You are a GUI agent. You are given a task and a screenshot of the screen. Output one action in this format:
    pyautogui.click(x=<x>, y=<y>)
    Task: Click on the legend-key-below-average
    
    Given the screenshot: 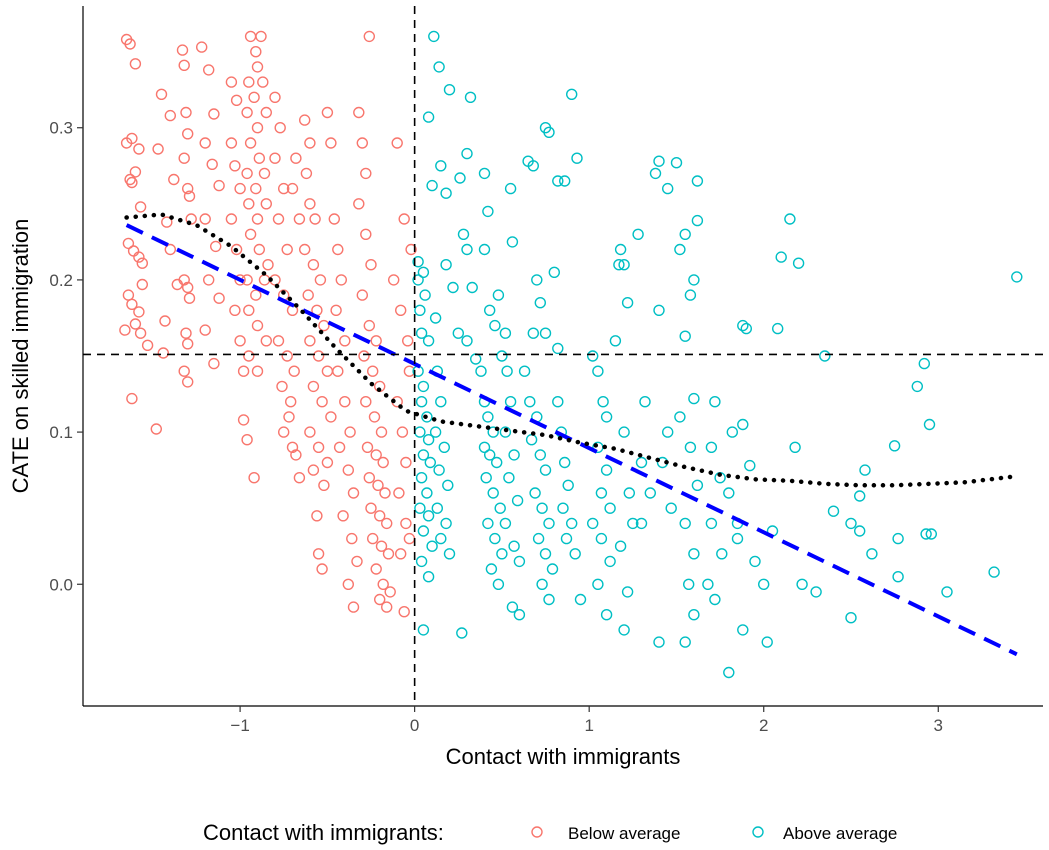 What is the action you would take?
    pyautogui.click(x=537, y=832)
    